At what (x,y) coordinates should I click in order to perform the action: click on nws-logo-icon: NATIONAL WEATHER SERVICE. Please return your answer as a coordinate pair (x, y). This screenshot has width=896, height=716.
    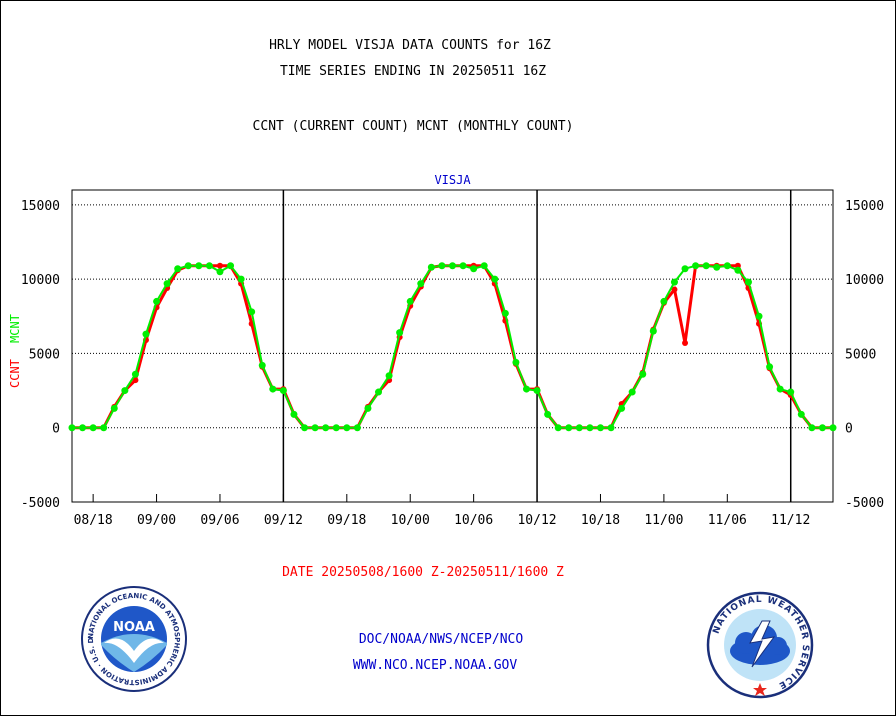
    Looking at the image, I should click on (760, 645).